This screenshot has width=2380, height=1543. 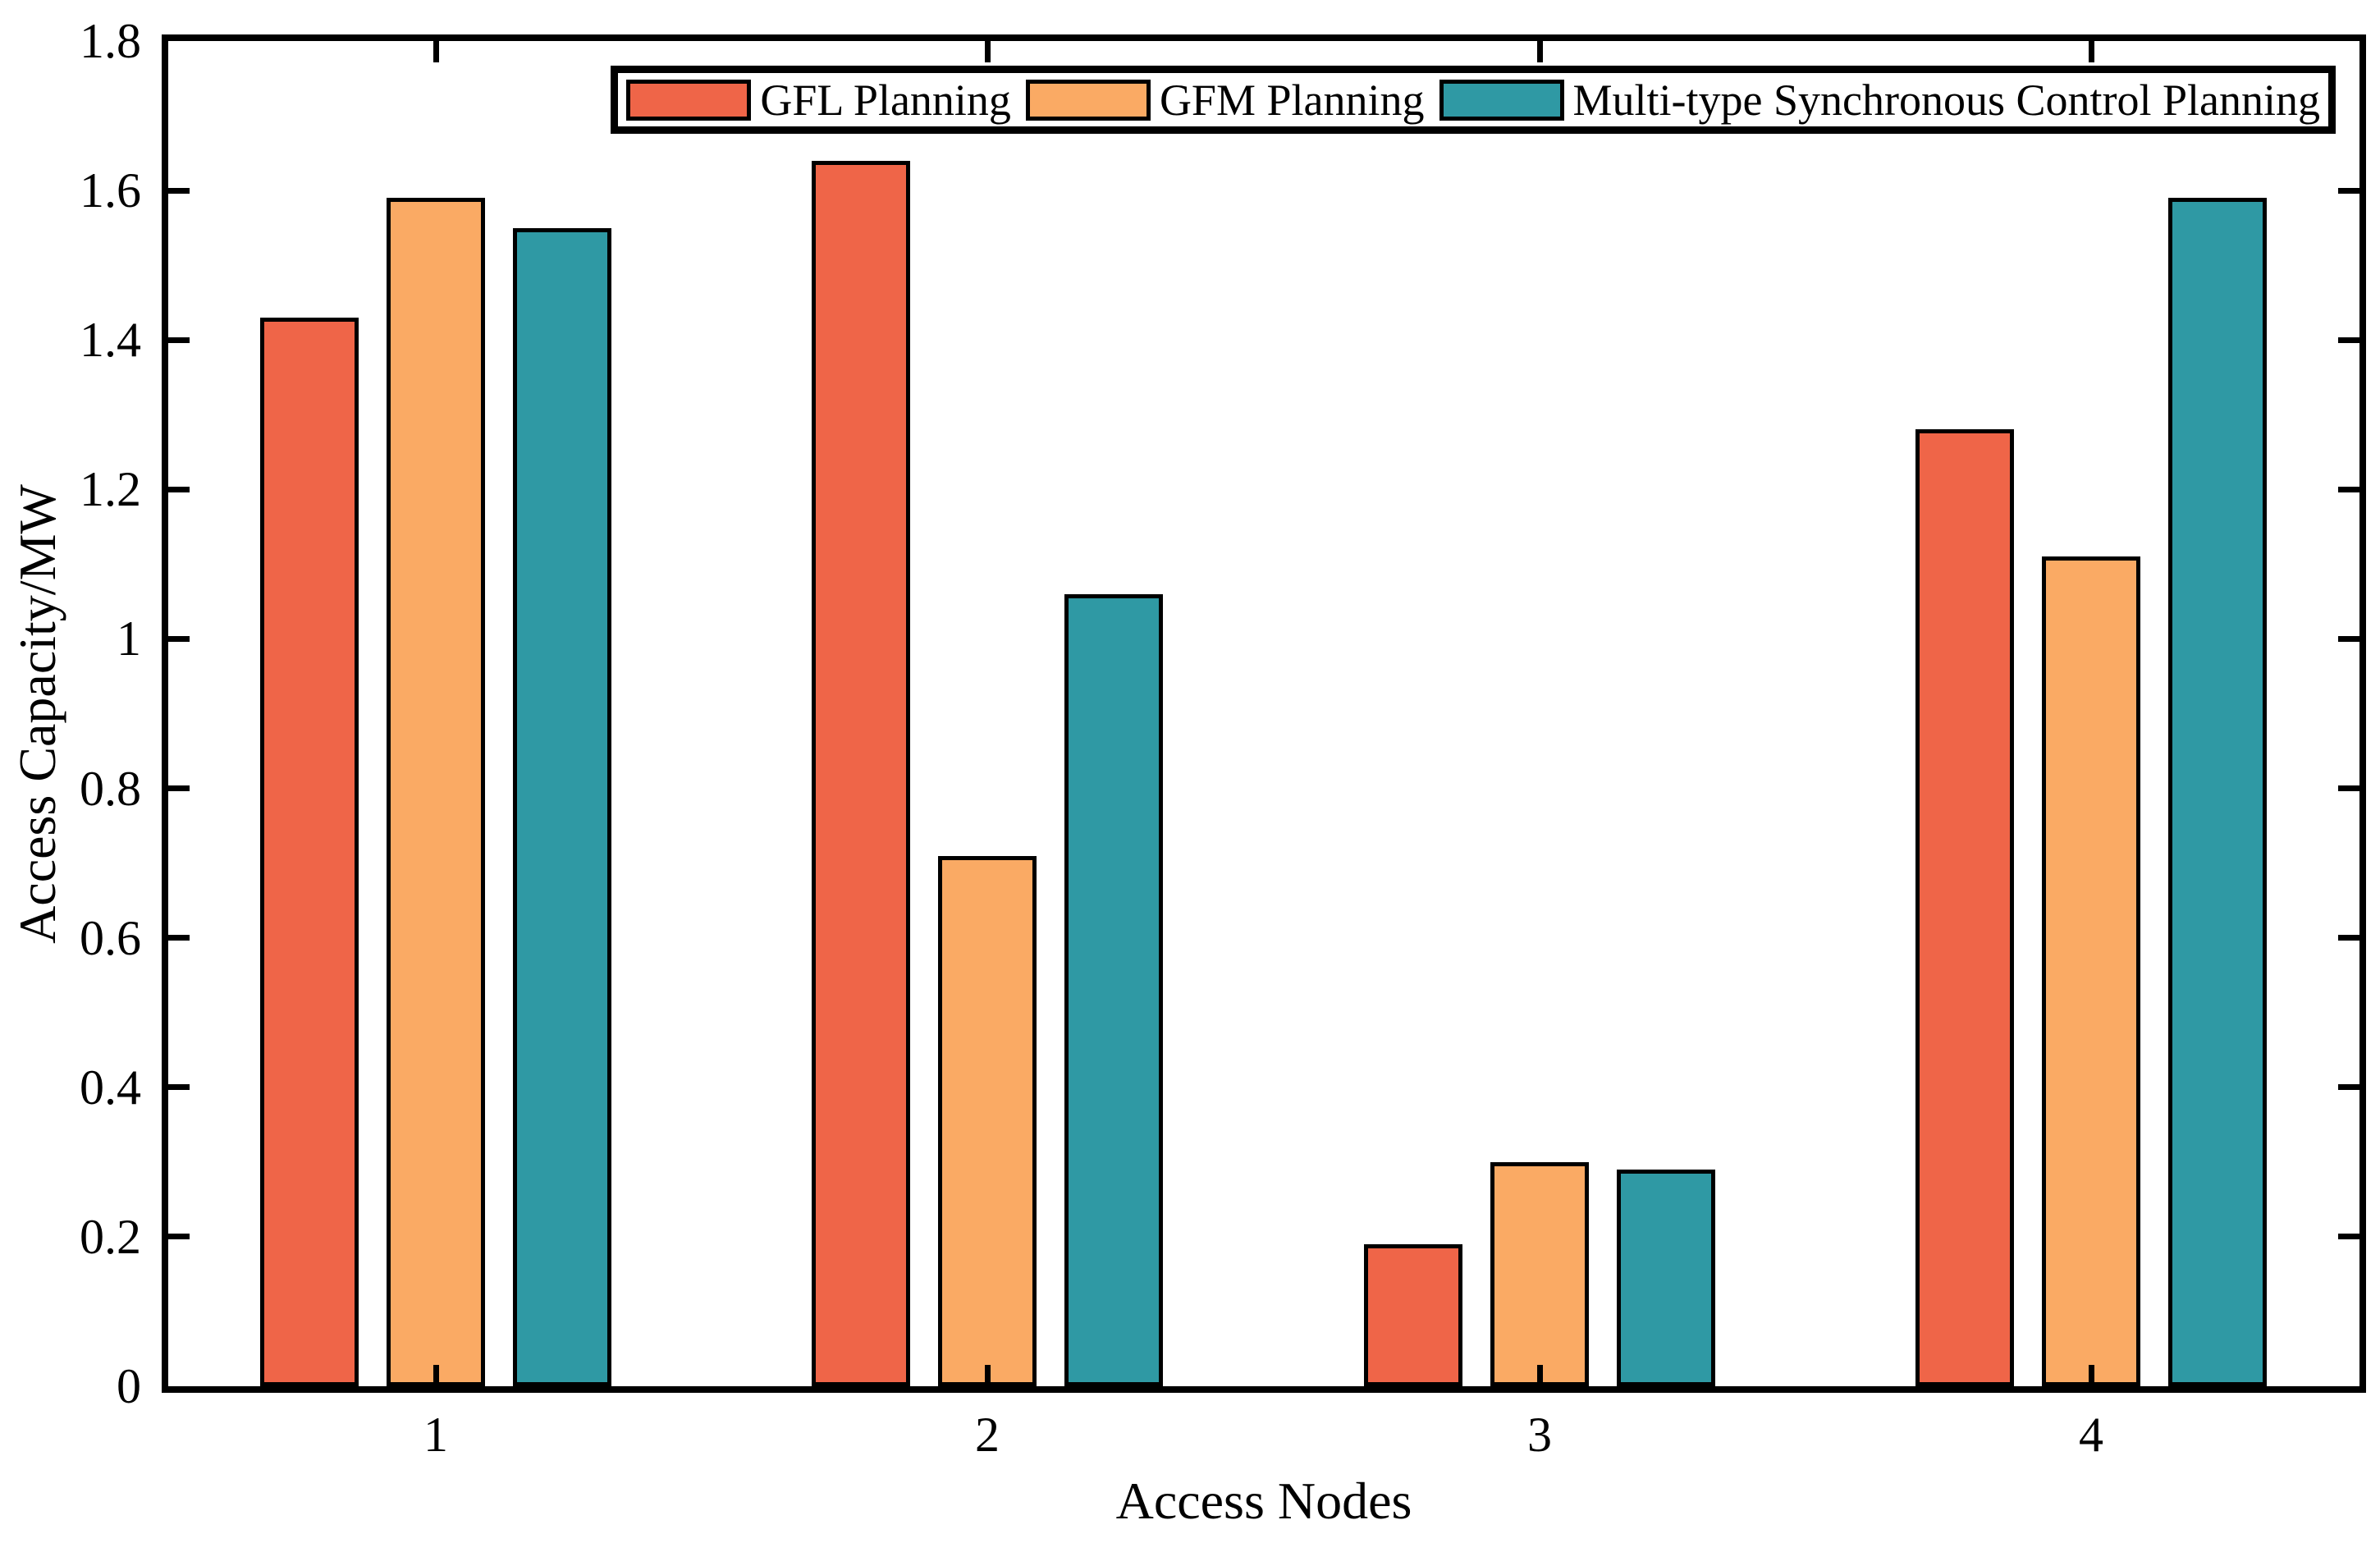 I want to click on x-tick-label: 4, so click(x=2091, y=1435).